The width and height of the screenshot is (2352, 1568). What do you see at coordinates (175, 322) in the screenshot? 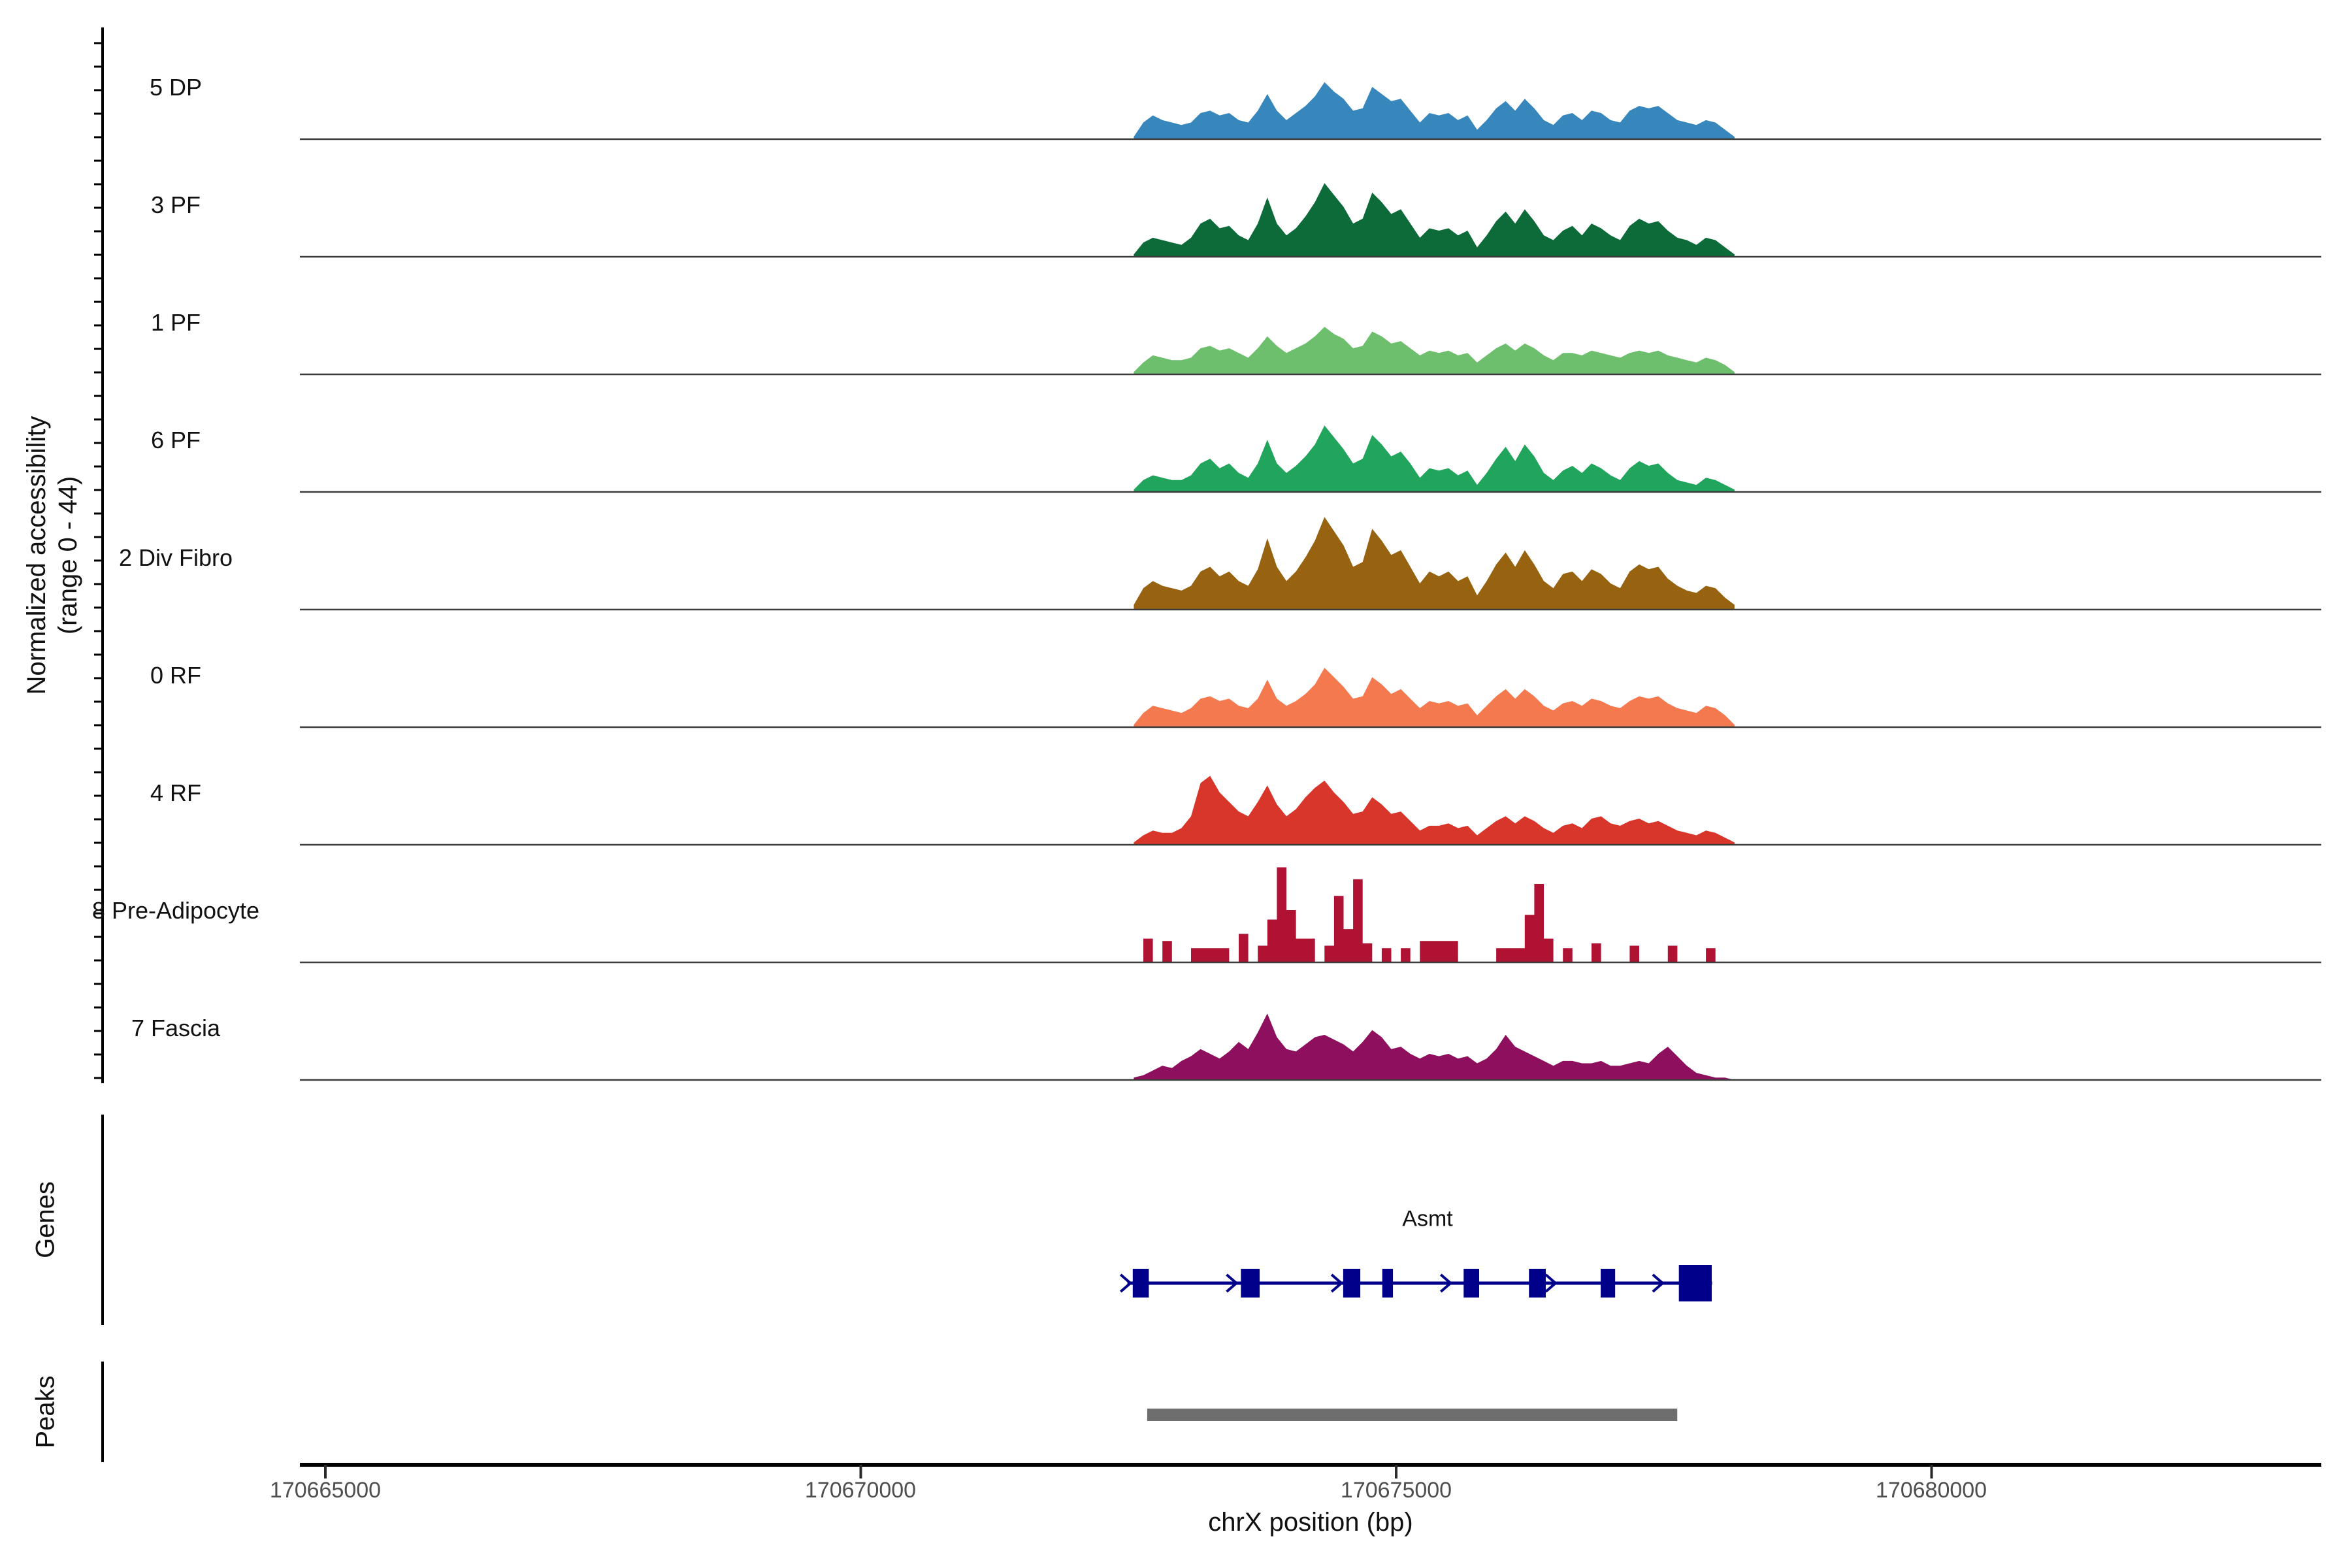
I see `track-label-1-pf: 1 PF` at bounding box center [175, 322].